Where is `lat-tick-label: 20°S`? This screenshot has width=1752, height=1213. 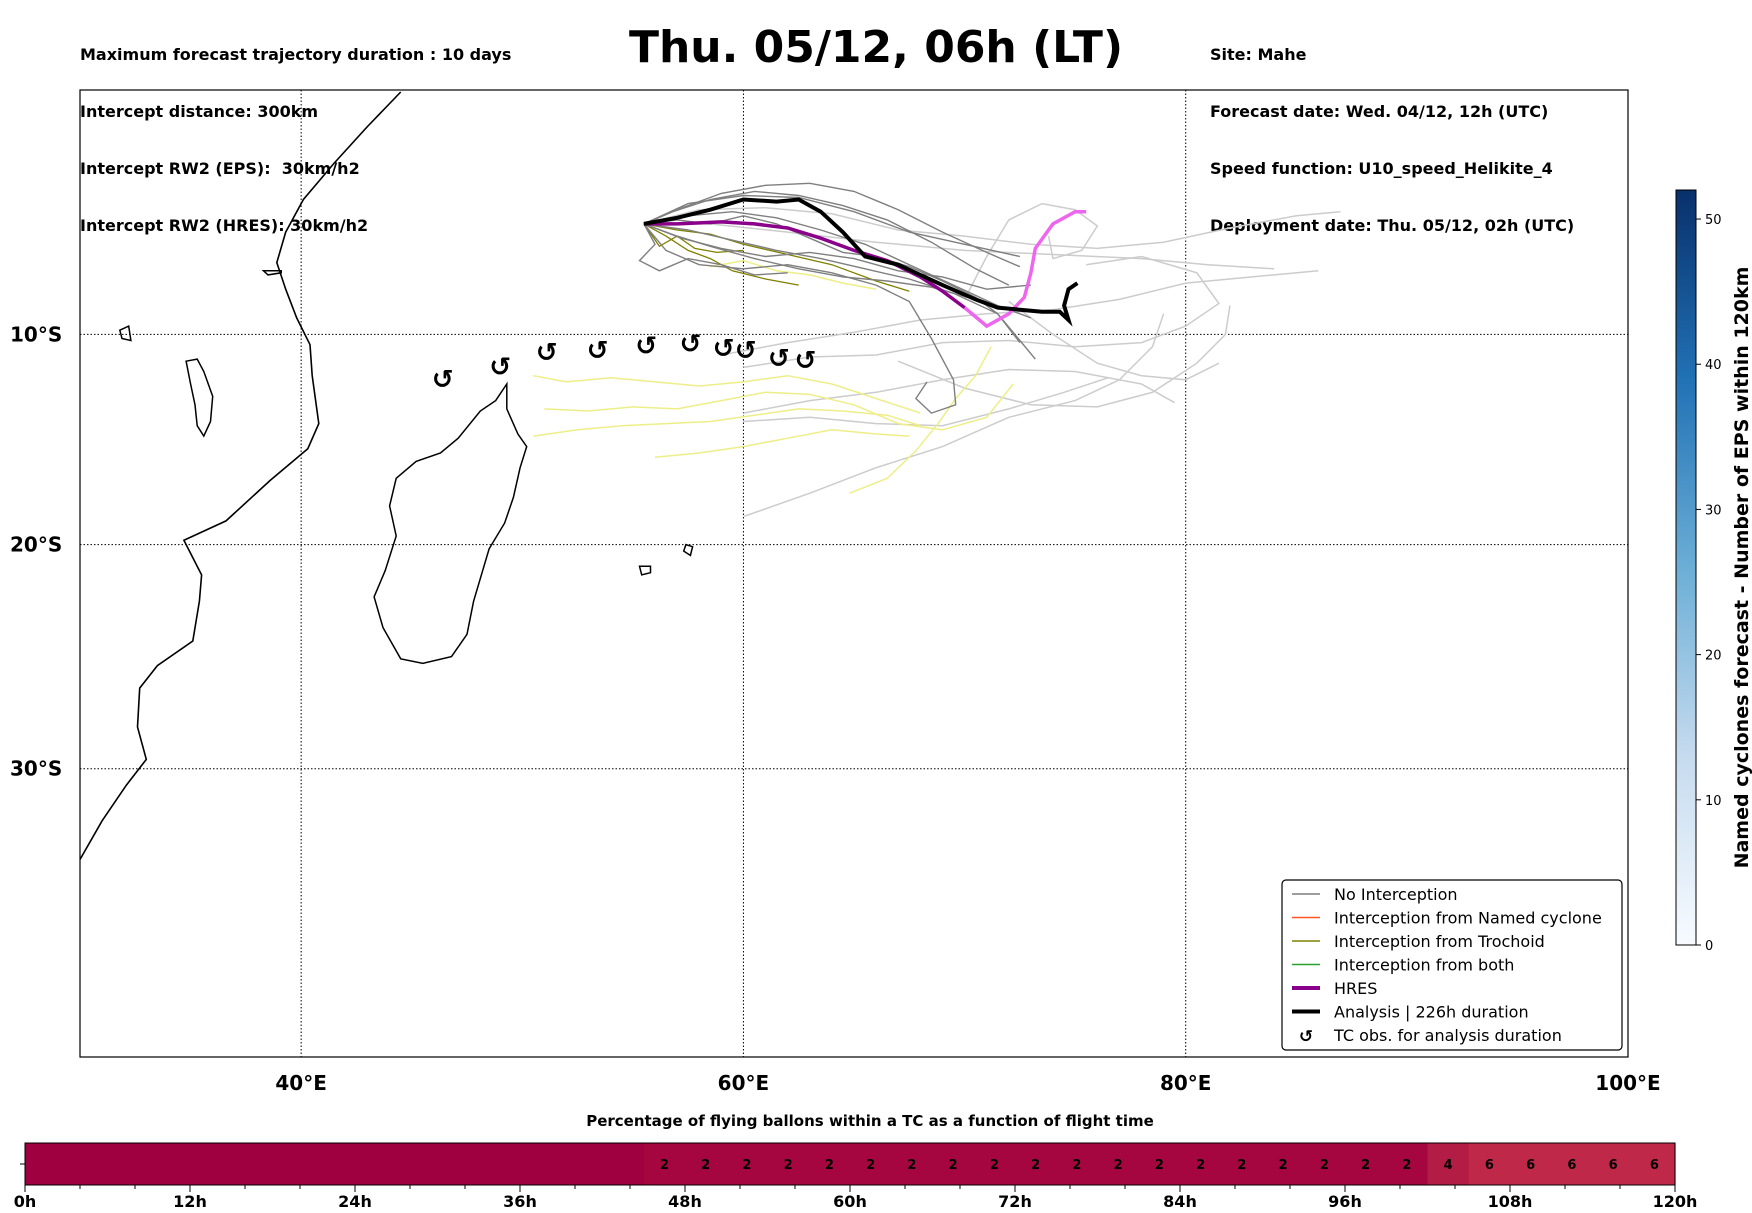 lat-tick-label: 20°S is located at coordinates (36, 545).